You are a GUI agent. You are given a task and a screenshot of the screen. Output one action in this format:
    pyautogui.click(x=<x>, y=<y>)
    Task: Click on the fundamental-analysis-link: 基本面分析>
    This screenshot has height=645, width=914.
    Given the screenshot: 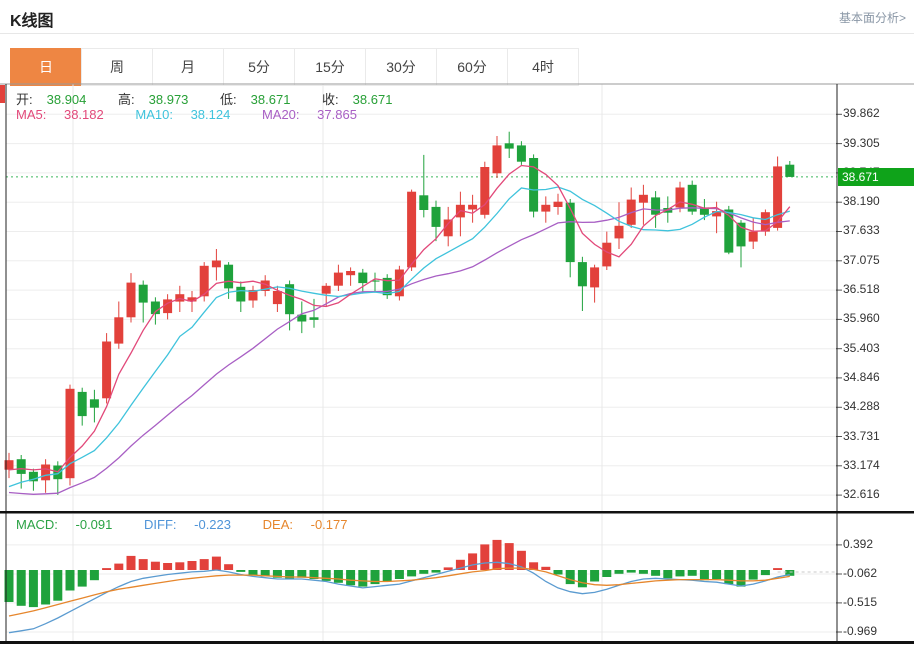 What is the action you would take?
    pyautogui.click(x=872, y=18)
    